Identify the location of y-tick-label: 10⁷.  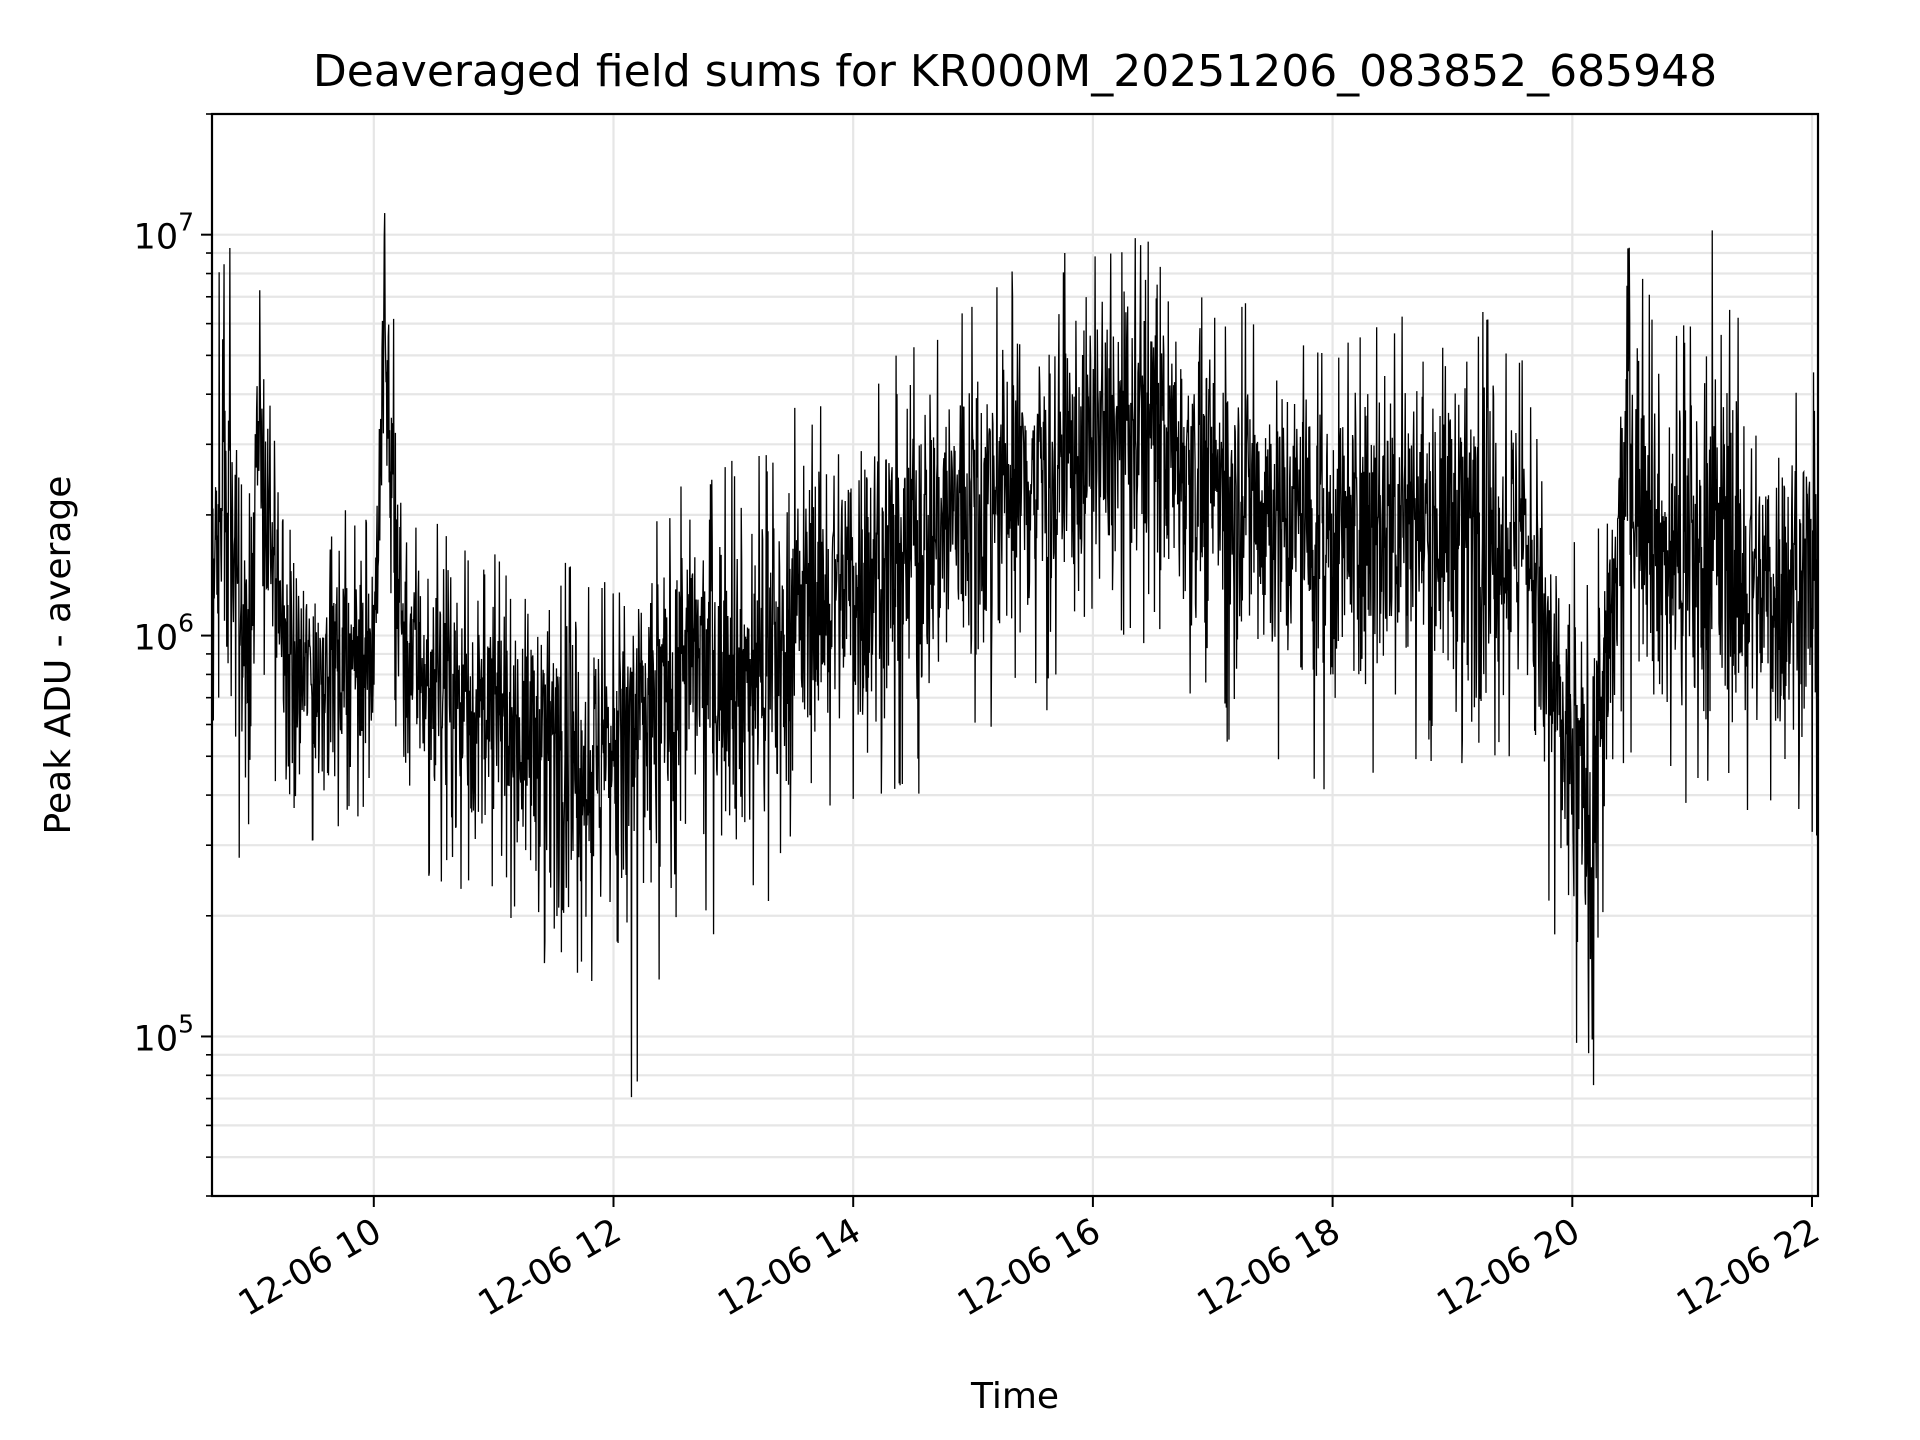
(164, 233).